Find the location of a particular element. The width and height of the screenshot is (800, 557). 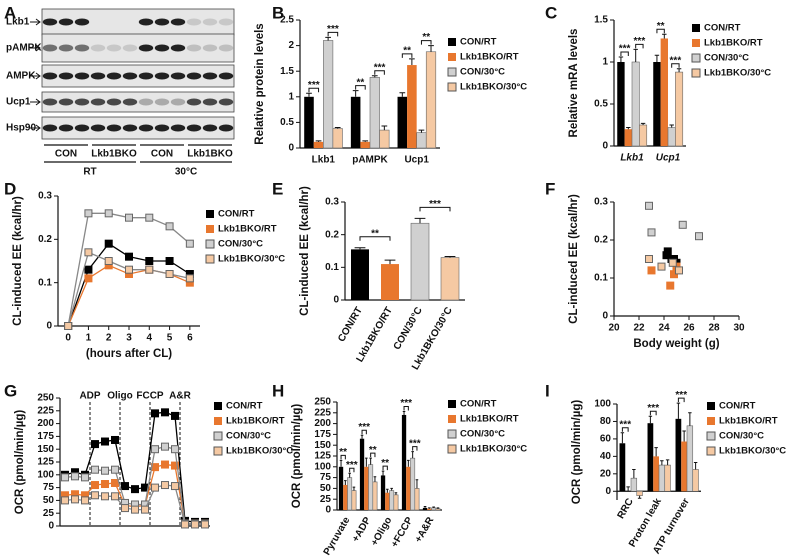

x-axis-label: Body weight (g) is located at coordinates (676, 344).